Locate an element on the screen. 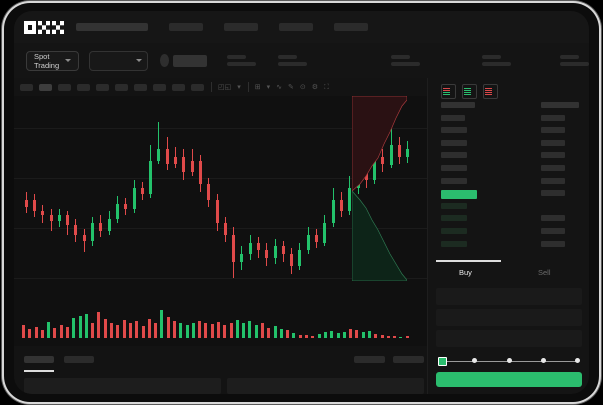  indicators-icon: ◰◱ is located at coordinates (225, 87).